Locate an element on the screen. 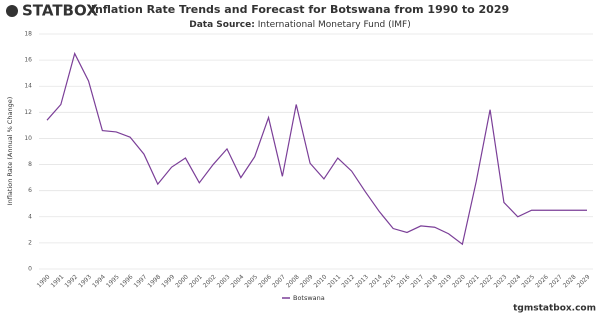  x-tick-label: 2003 is located at coordinates (224, 281).